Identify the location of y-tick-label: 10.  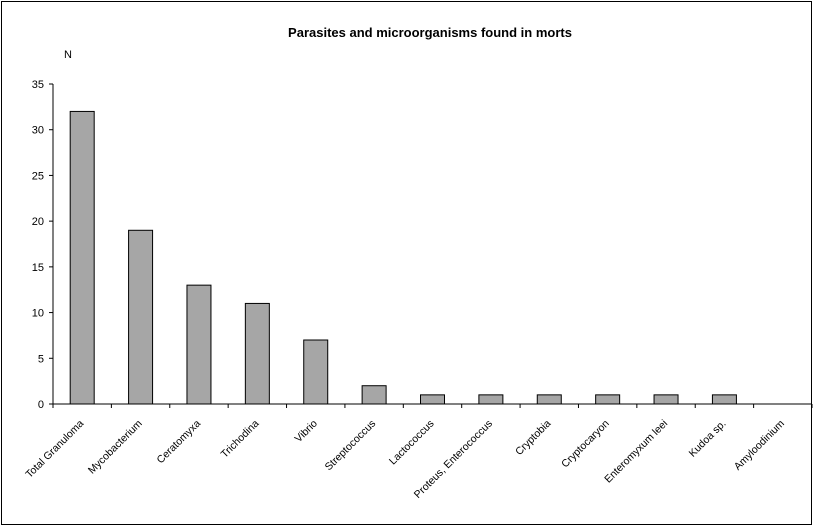
(38, 314).